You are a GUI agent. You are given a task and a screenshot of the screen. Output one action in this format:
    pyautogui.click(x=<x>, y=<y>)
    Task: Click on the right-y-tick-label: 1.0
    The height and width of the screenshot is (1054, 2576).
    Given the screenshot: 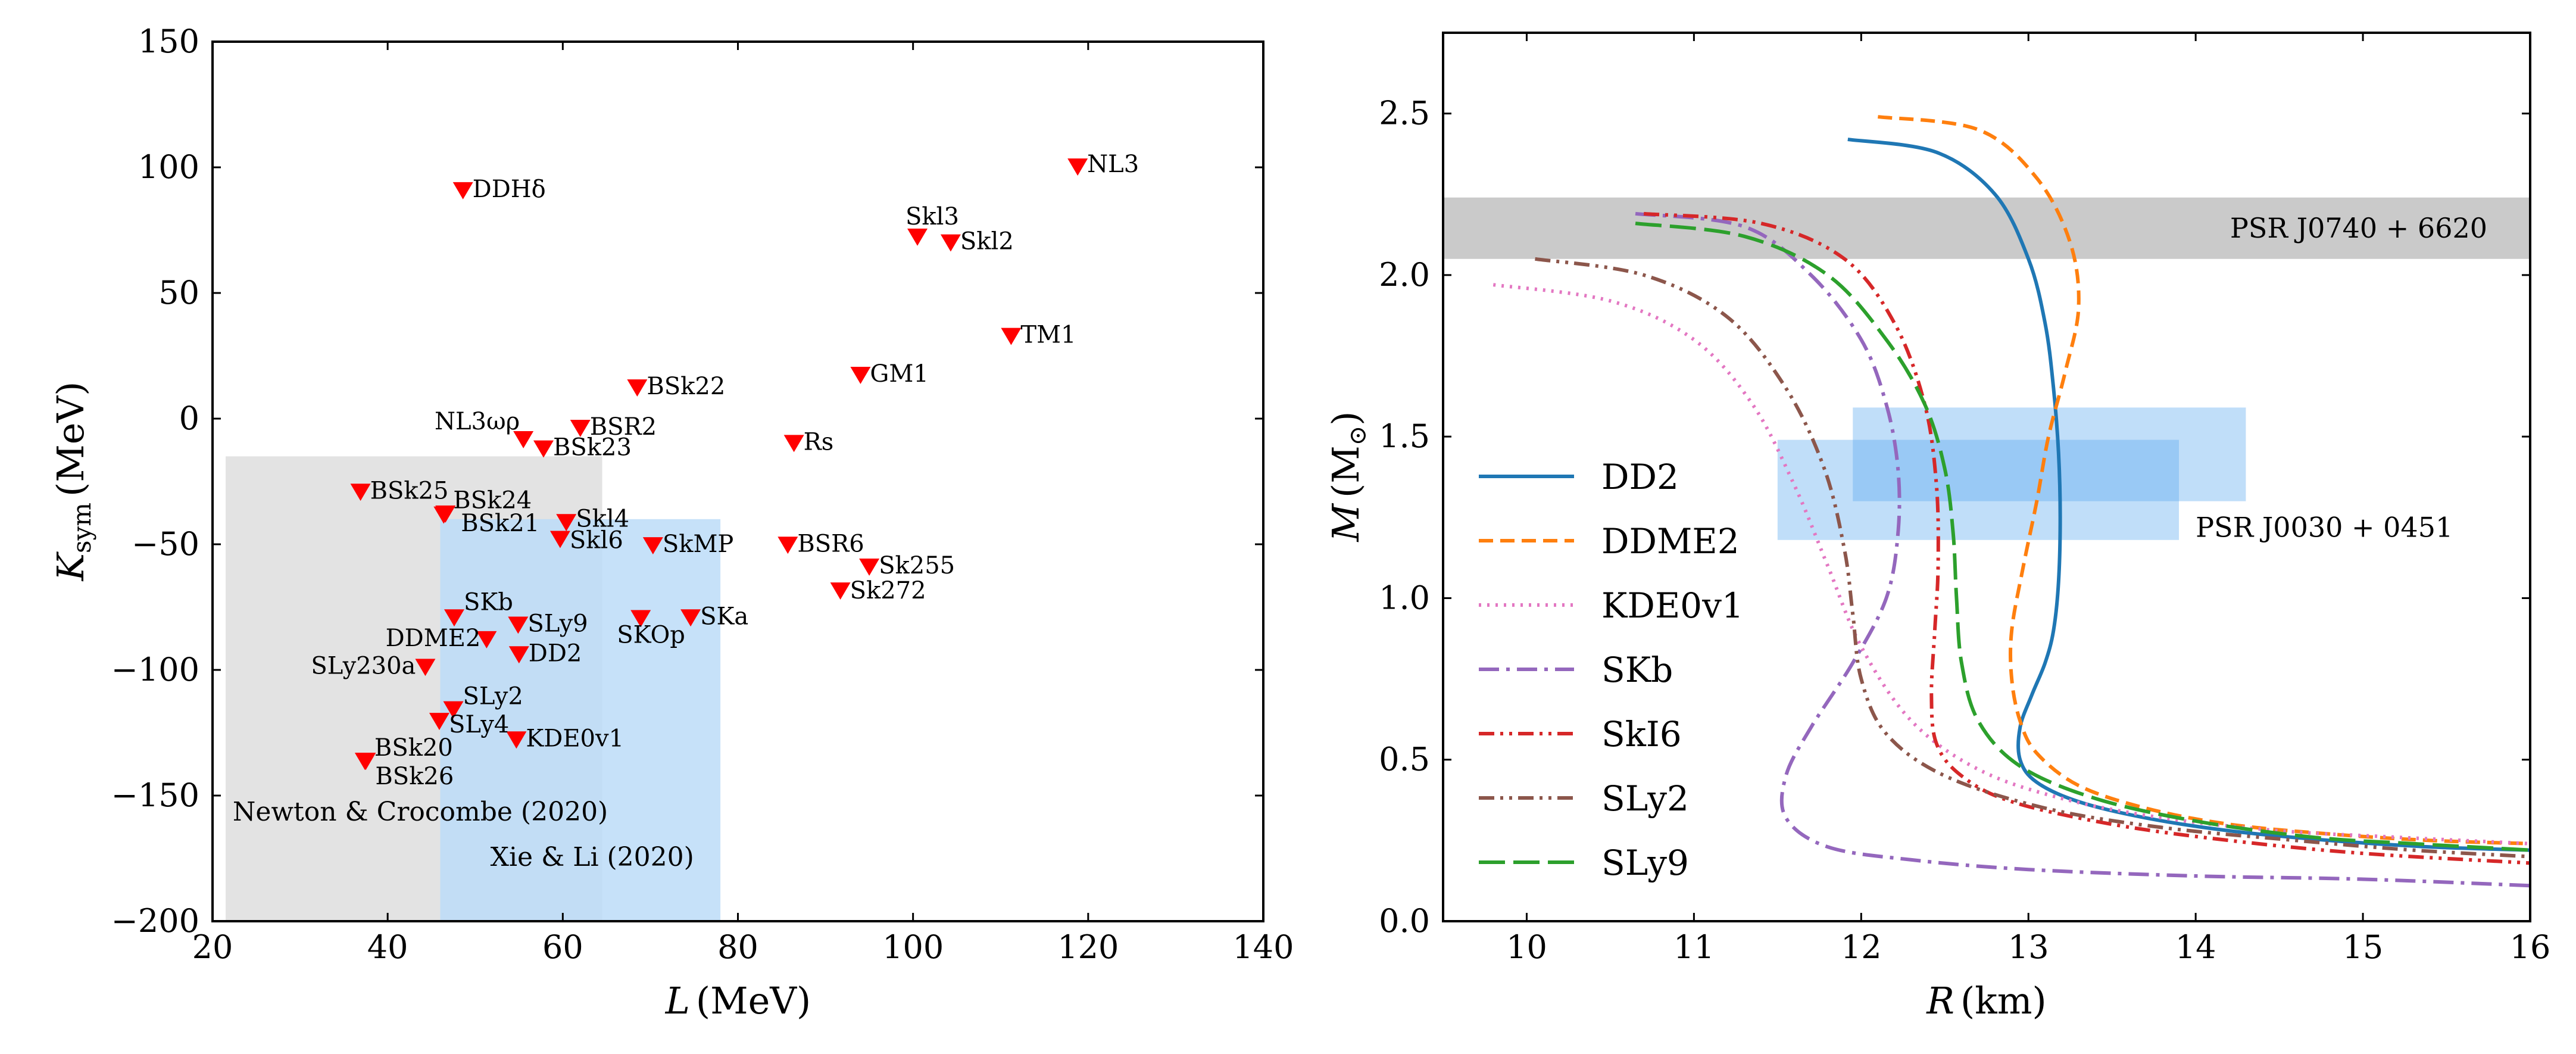 What is the action you would take?
    pyautogui.click(x=1404, y=597)
    